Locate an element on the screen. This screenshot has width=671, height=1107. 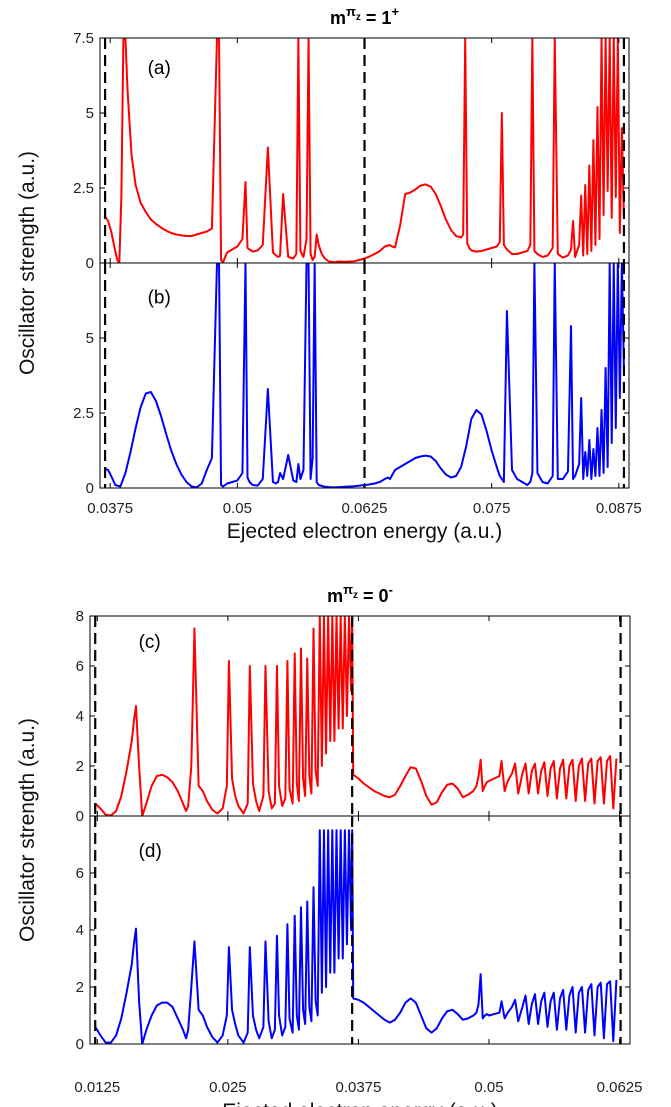
panel-label: (d) is located at coordinates (150, 851).